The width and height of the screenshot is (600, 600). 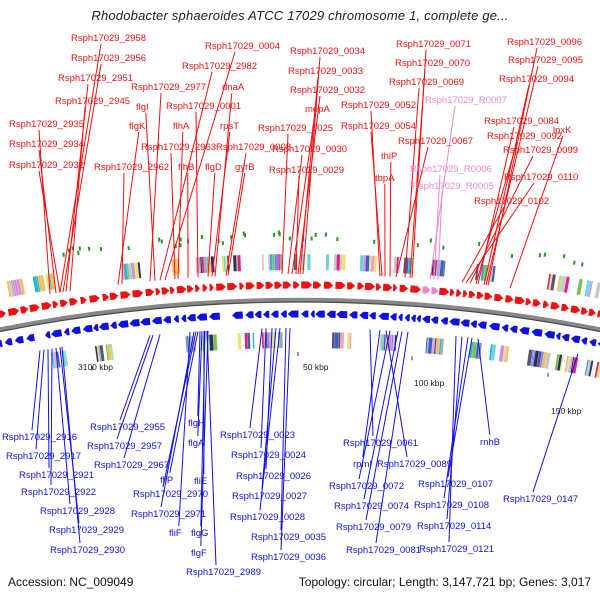 I want to click on gene-label-forward: Rsph17029_2932, so click(x=46, y=165).